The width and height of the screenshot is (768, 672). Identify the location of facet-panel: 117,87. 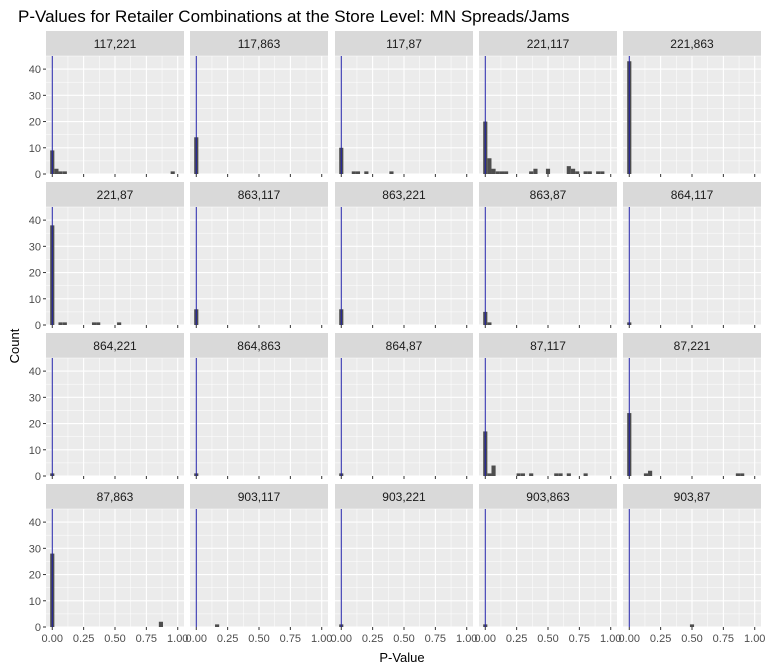
(404, 104).